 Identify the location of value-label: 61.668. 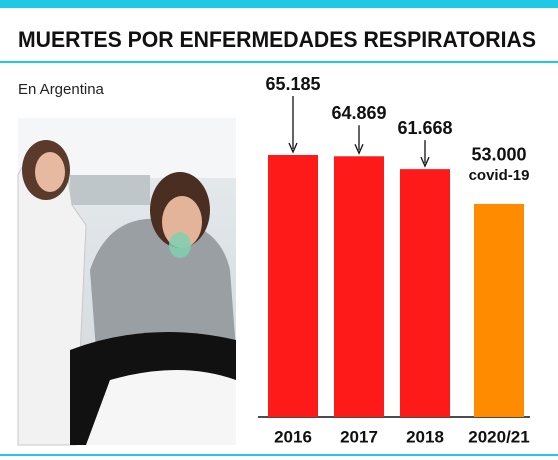
(424, 128).